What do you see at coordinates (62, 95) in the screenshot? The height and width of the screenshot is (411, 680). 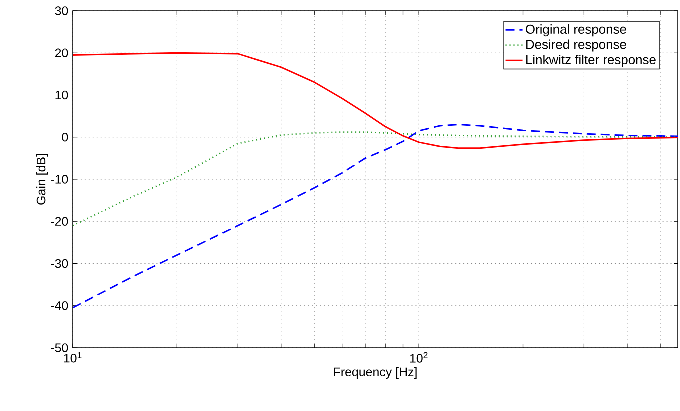 I see `y-tick-label: 10` at bounding box center [62, 95].